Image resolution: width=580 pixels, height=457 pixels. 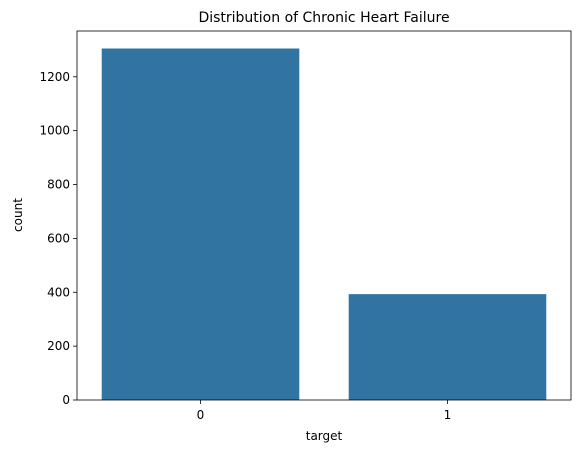 I want to click on y-tick-label: 600, so click(x=58, y=238).